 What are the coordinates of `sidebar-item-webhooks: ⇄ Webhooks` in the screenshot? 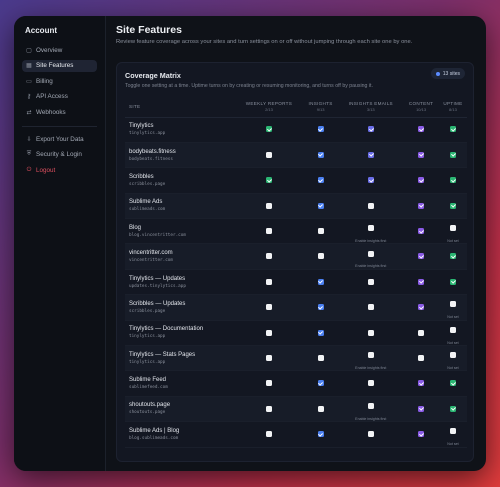 It's located at (59, 112).